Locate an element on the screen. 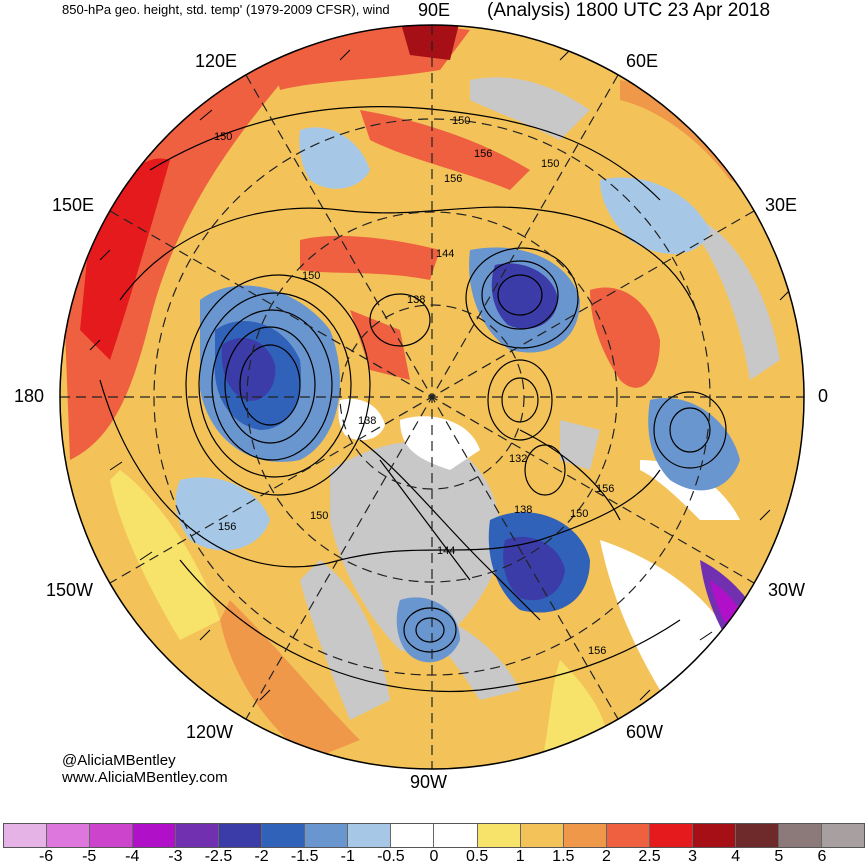 Image resolution: width=868 pixels, height=866 pixels. colorbar-tick-label: -5 is located at coordinates (89, 856).